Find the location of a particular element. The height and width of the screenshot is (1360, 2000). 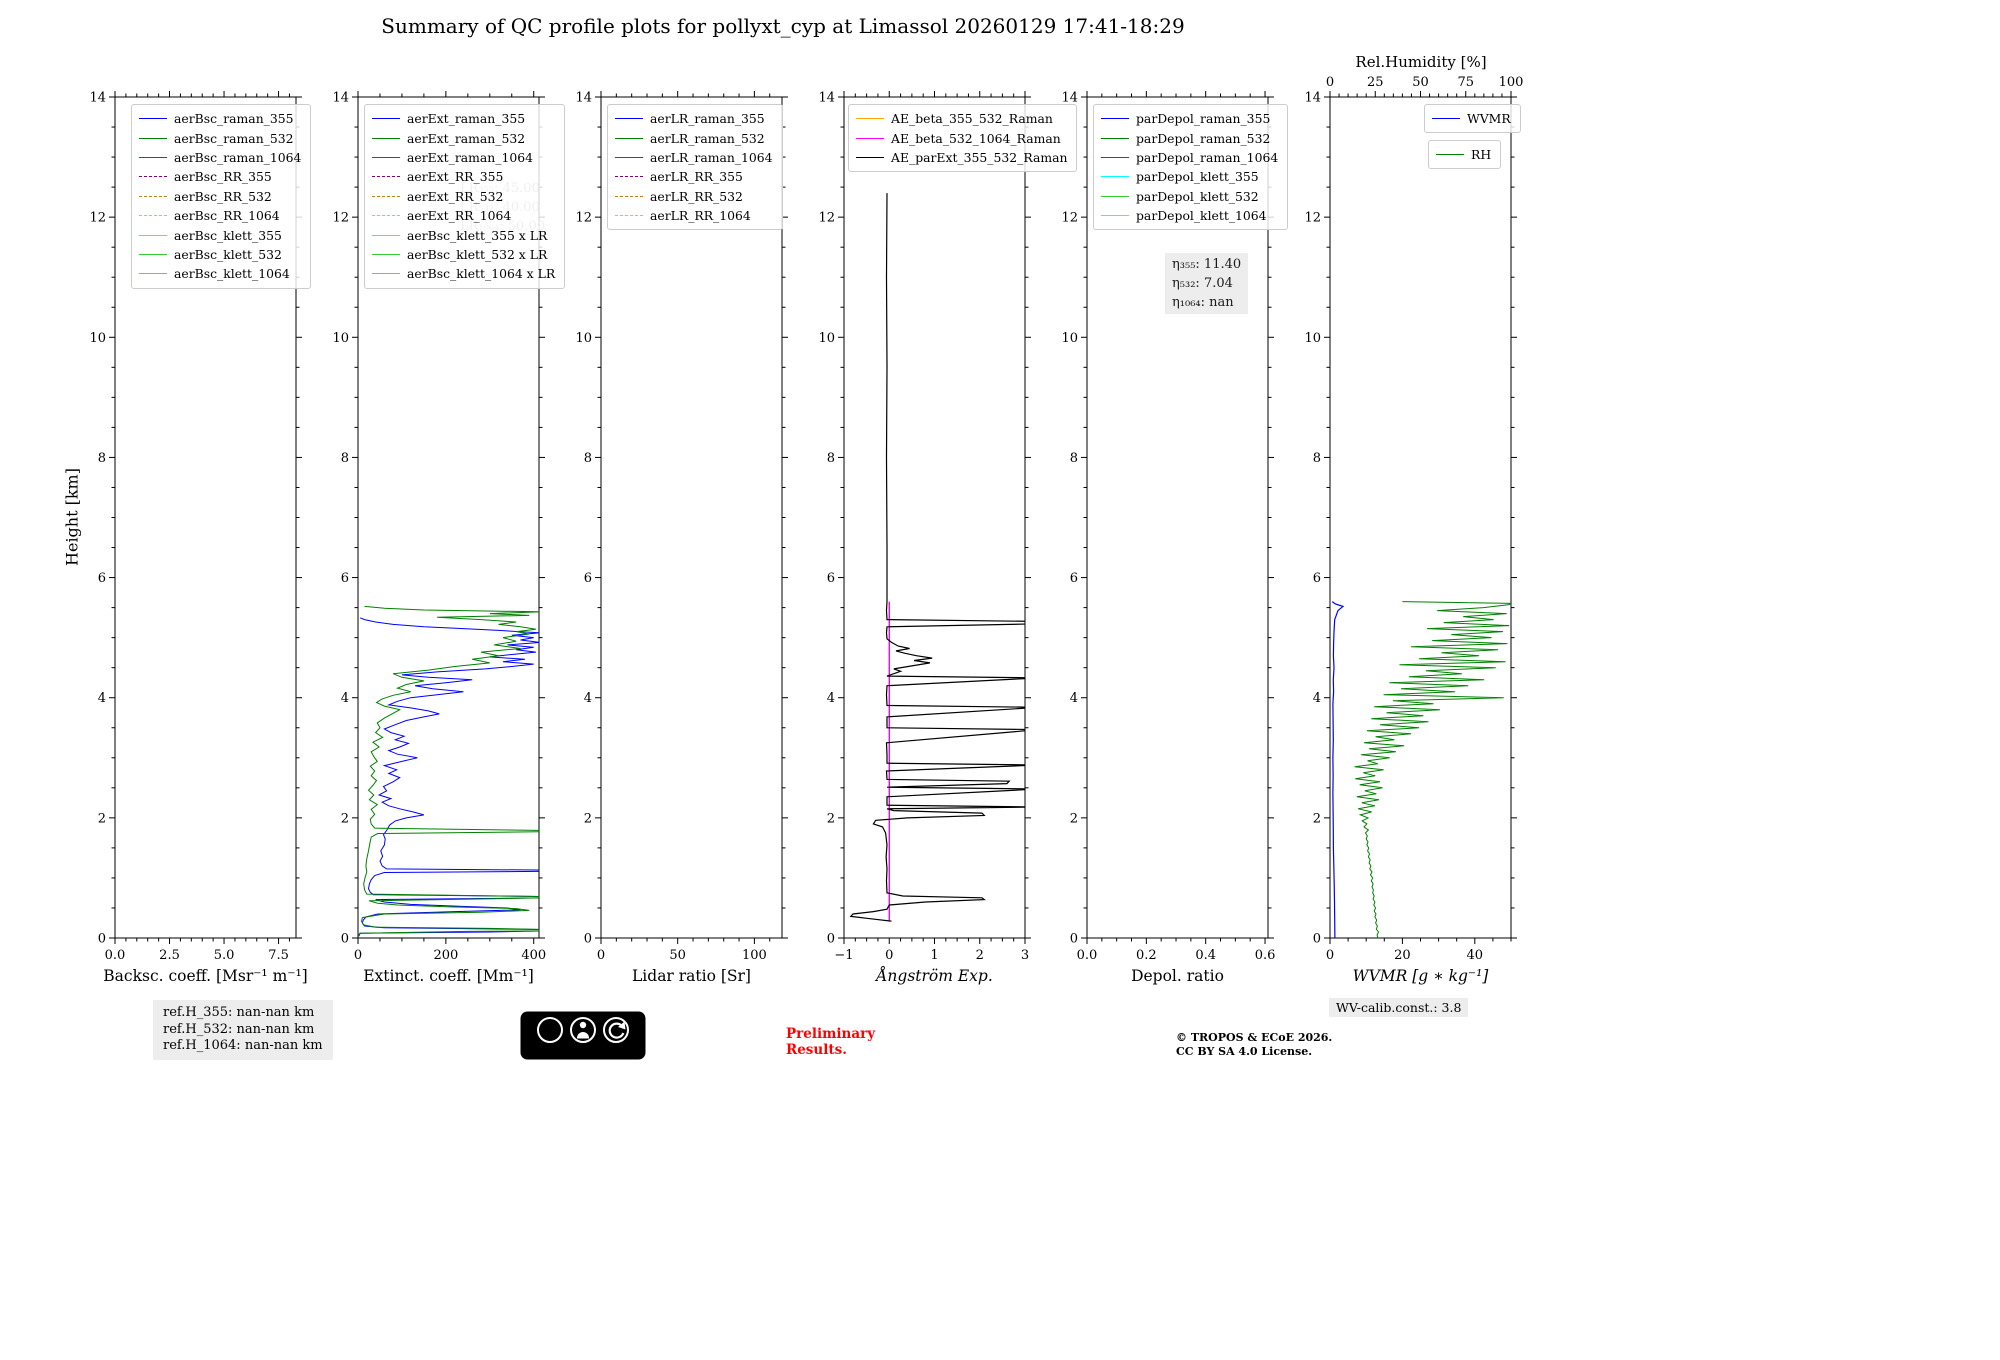

ref-height-1064: ref.H_1064: nan-nan km is located at coordinates (243, 1045).